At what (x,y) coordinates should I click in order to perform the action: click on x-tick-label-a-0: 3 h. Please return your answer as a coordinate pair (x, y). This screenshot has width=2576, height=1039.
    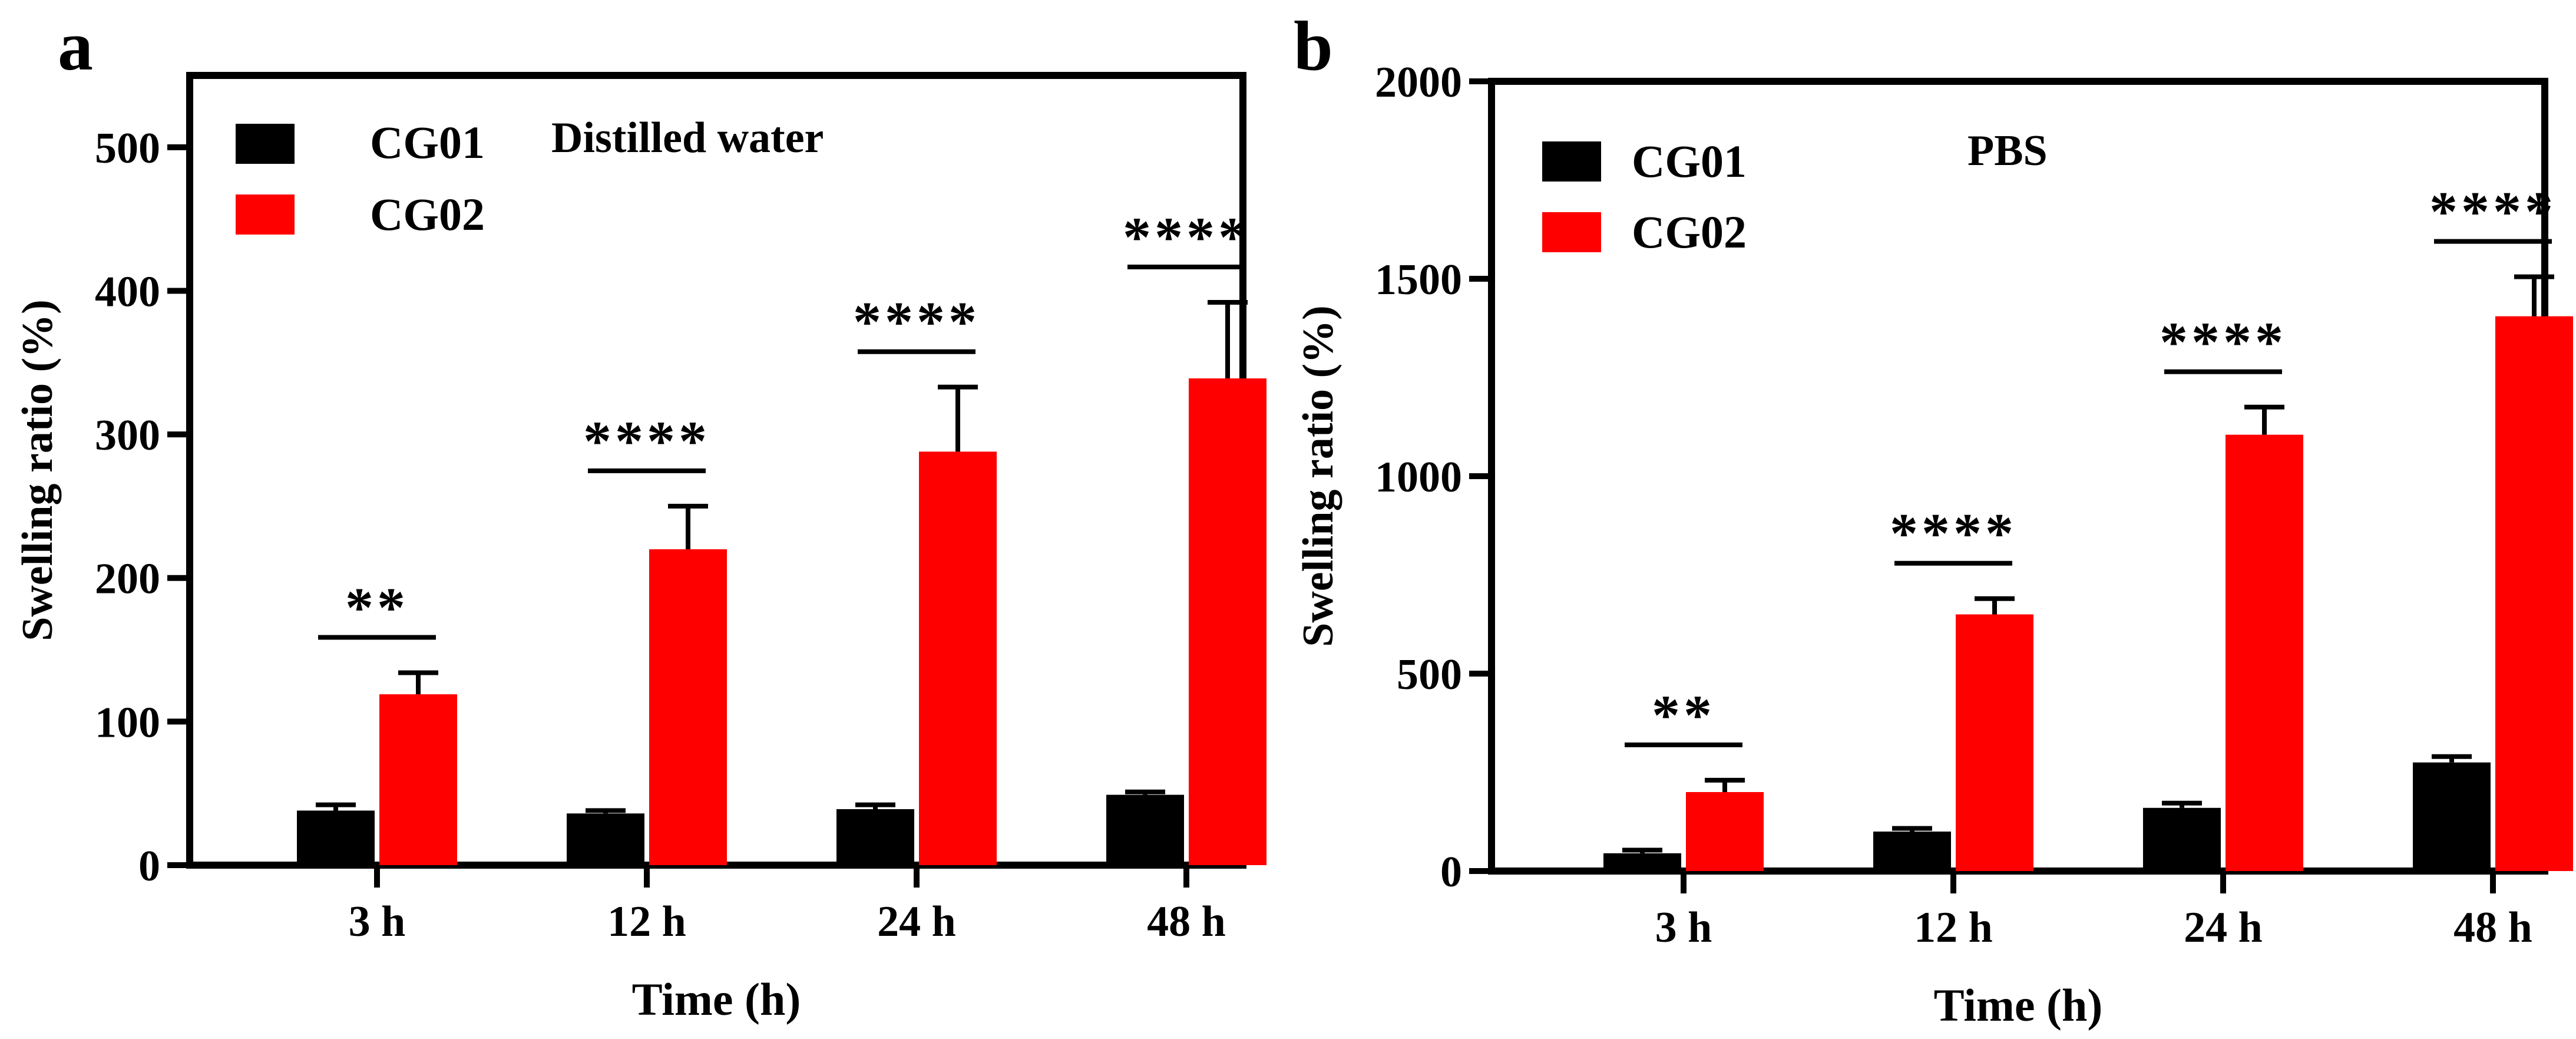
    Looking at the image, I should click on (377, 922).